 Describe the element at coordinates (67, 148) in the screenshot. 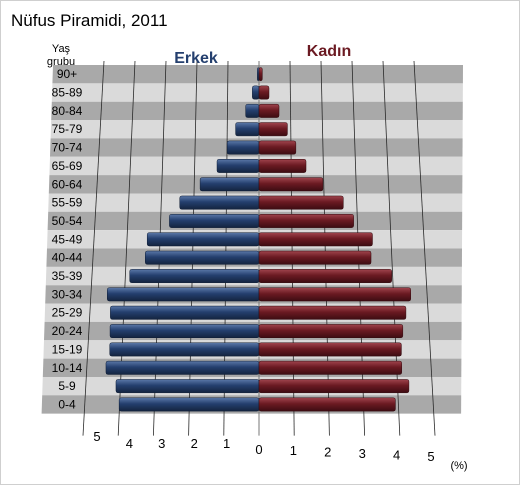

I see `category-label: 70-74` at that location.